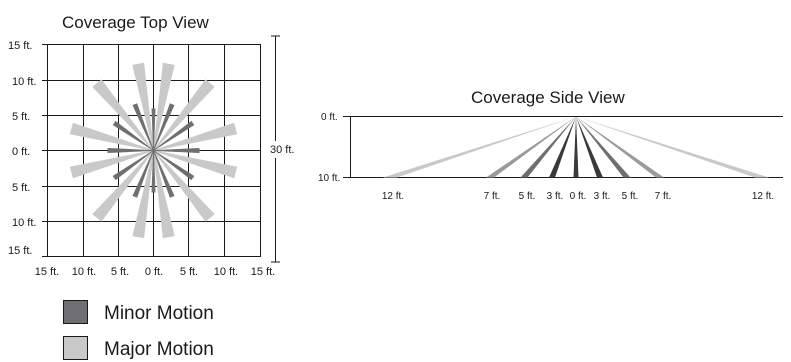 The image size is (791, 362). I want to click on legend: Minor Motion Major Motion, so click(138, 330).